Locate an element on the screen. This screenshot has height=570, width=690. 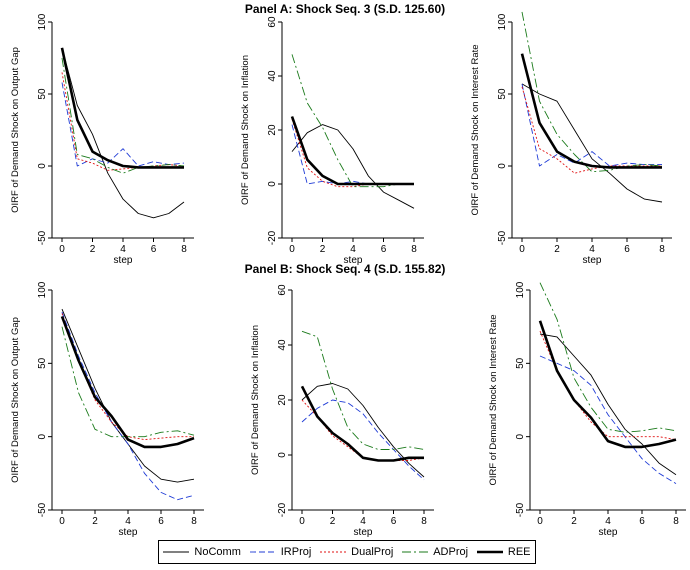
panel-b-title: Panel B: Shock Seq. 4 (S.D. 155.82) is located at coordinates (345, 269).